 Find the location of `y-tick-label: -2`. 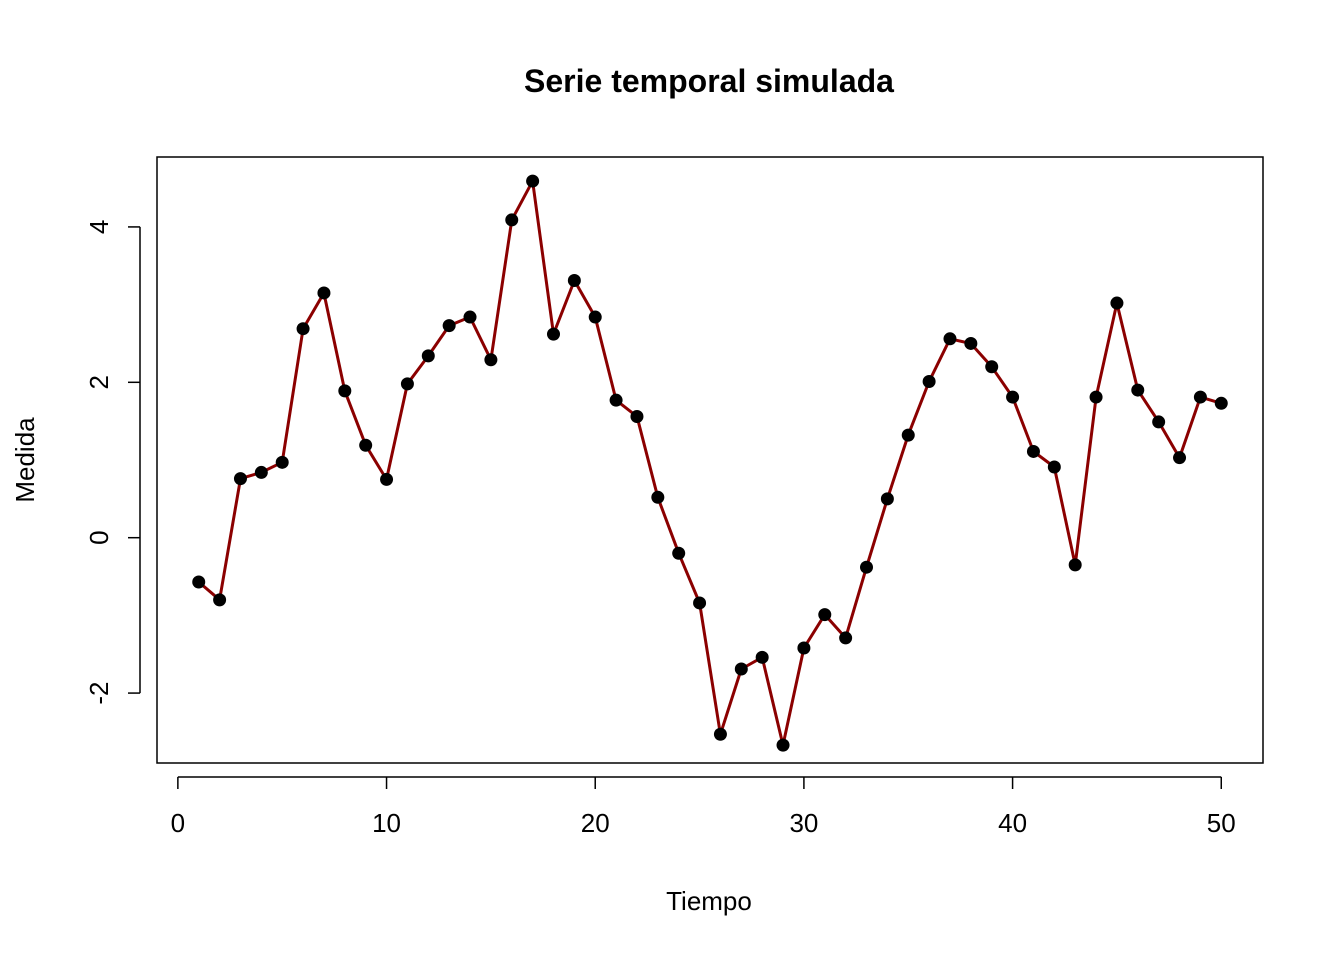

y-tick-label: -2 is located at coordinates (99, 693).